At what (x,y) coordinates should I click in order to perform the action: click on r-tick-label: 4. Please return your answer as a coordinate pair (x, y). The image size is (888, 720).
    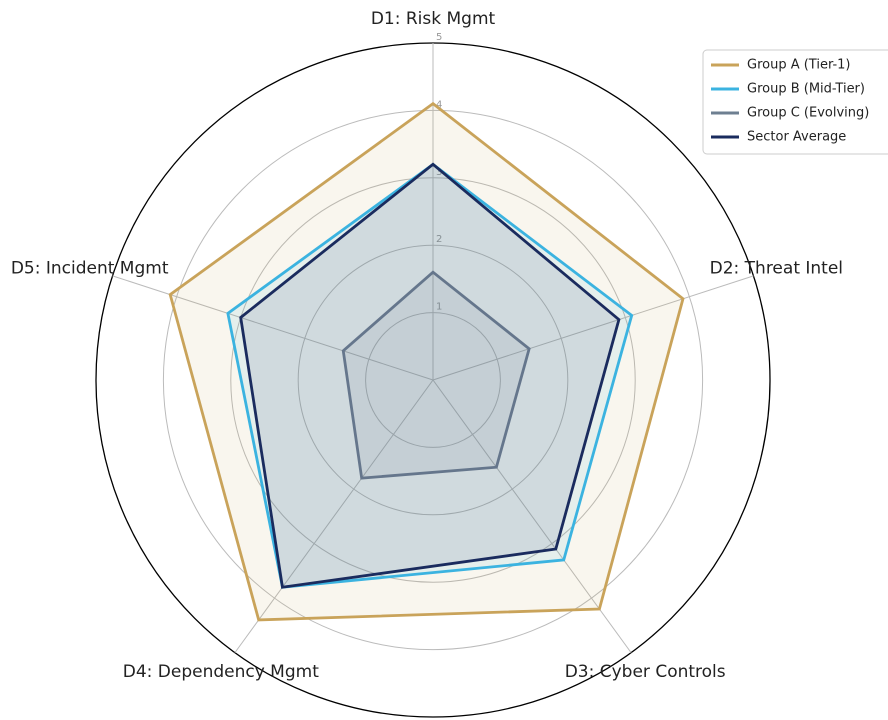
    Looking at the image, I should click on (439, 104).